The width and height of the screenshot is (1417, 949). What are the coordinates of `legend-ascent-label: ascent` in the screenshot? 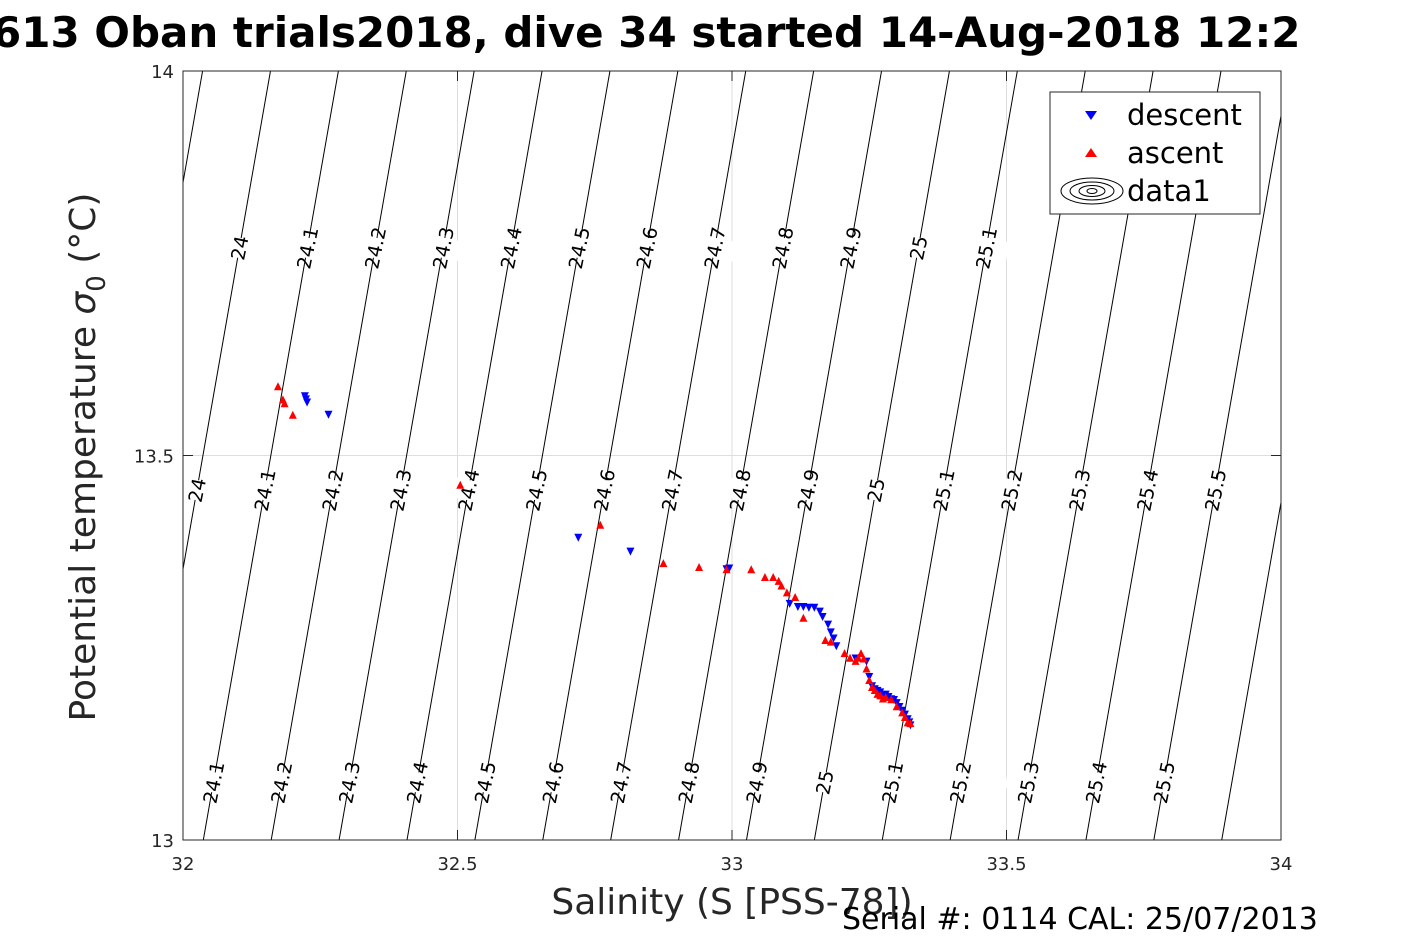 It's located at (1175, 153).